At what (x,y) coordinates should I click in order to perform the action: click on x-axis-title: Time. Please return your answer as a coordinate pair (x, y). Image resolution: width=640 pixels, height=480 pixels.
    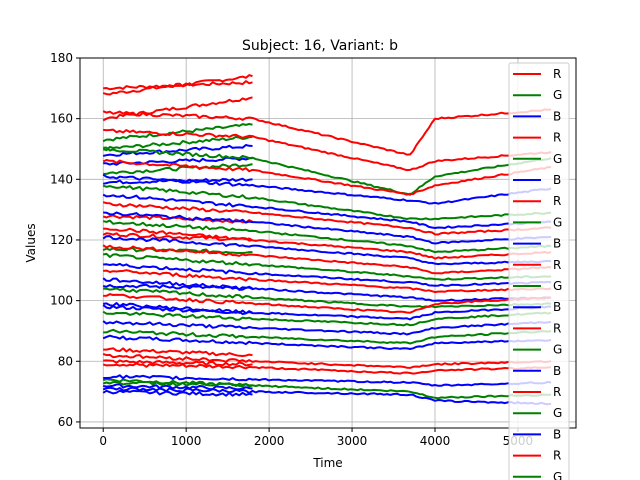
    Looking at the image, I should click on (327, 463).